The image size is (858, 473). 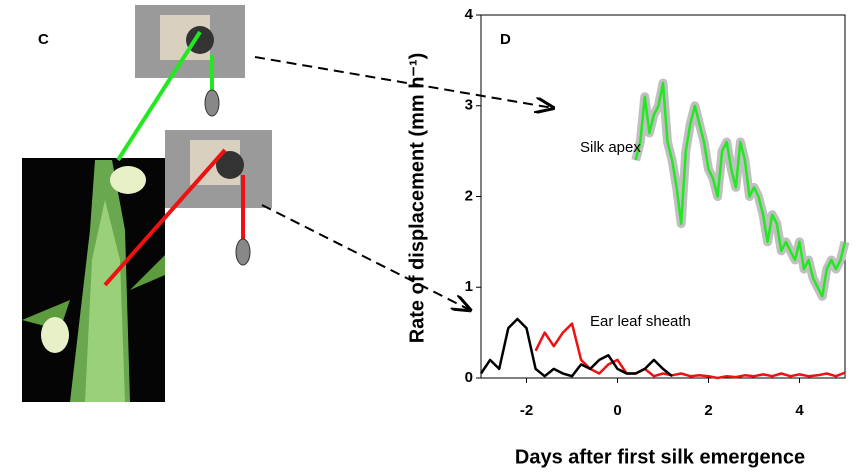 What do you see at coordinates (610, 147) in the screenshot?
I see `series-label: Silk apex` at bounding box center [610, 147].